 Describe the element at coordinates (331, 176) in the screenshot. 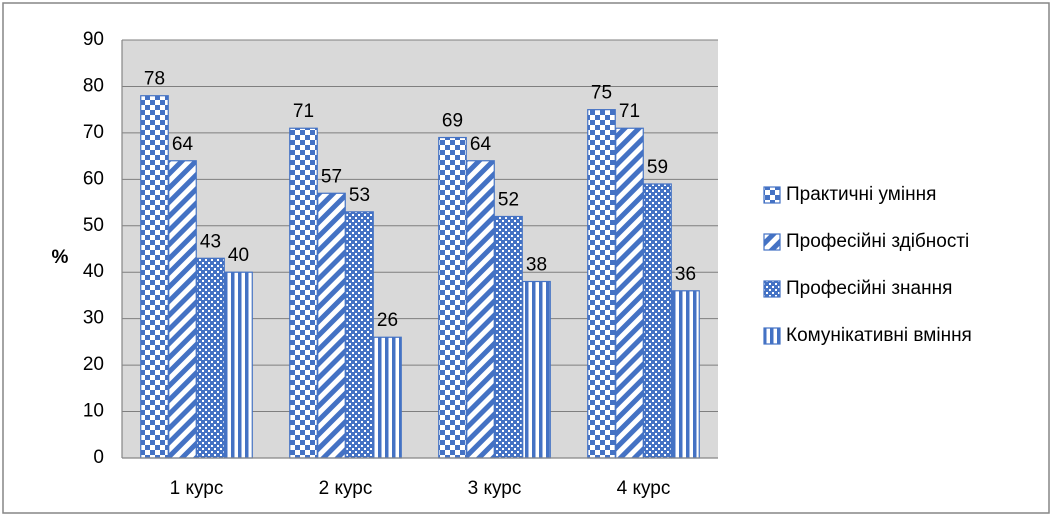

I see `data-label: 57` at that location.